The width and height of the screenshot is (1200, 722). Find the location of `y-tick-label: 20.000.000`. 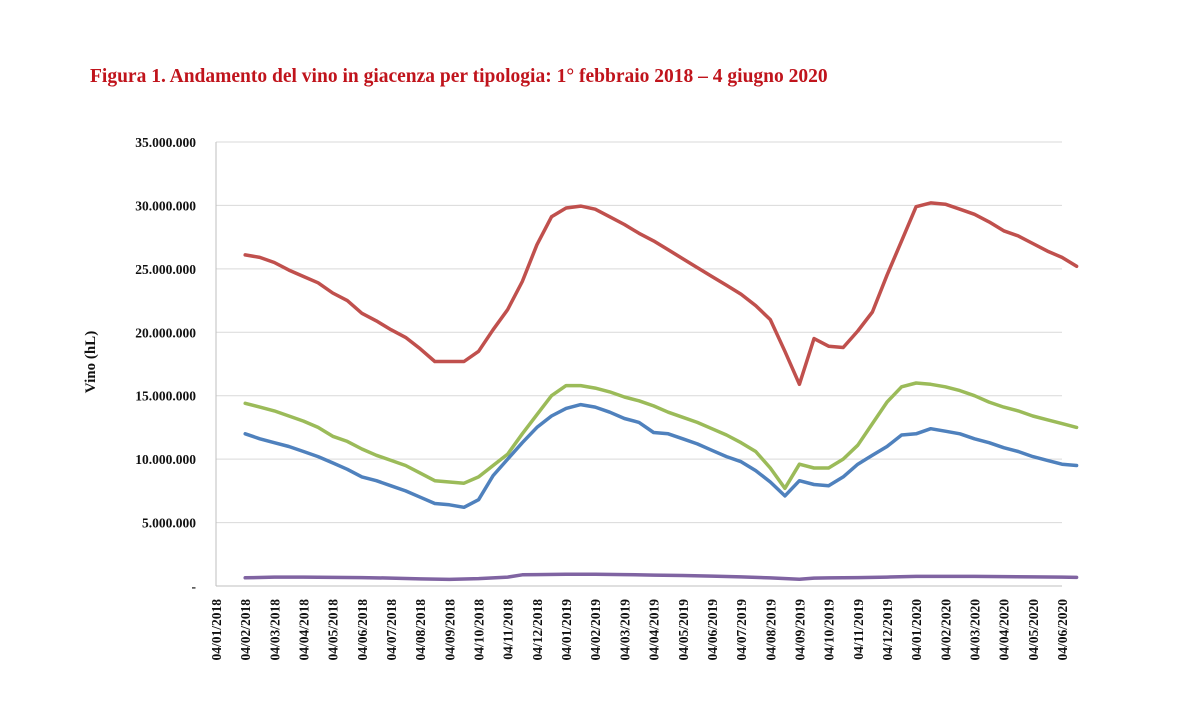

y-tick-label: 20.000.000 is located at coordinates (165, 332).